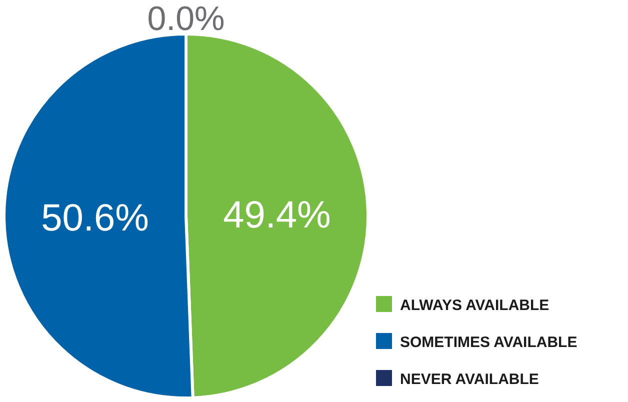  I want to click on data-label: 49.4%, so click(277, 215).